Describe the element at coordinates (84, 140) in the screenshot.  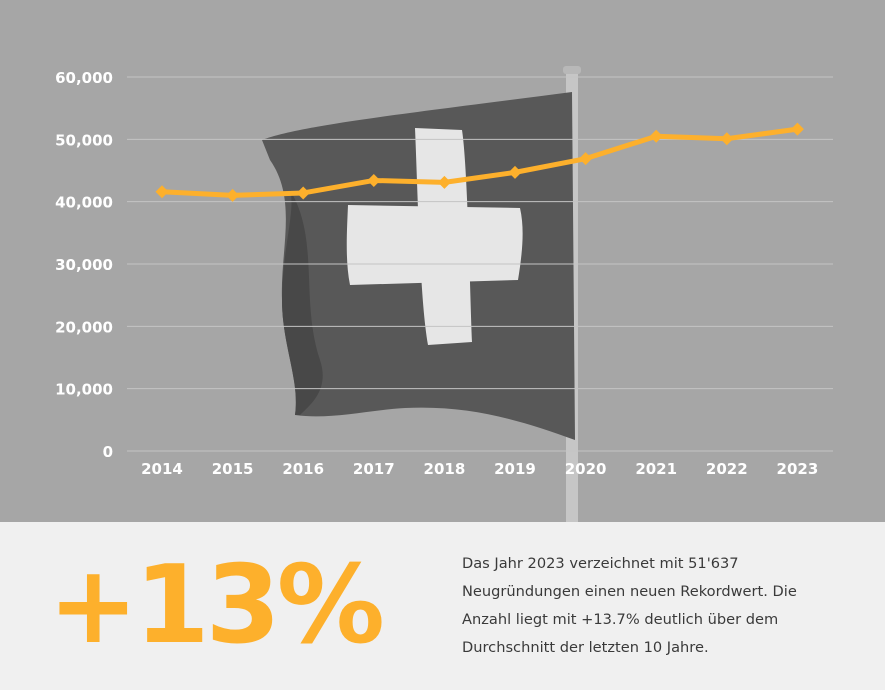
I see `y-tick-label: 50,000` at that location.